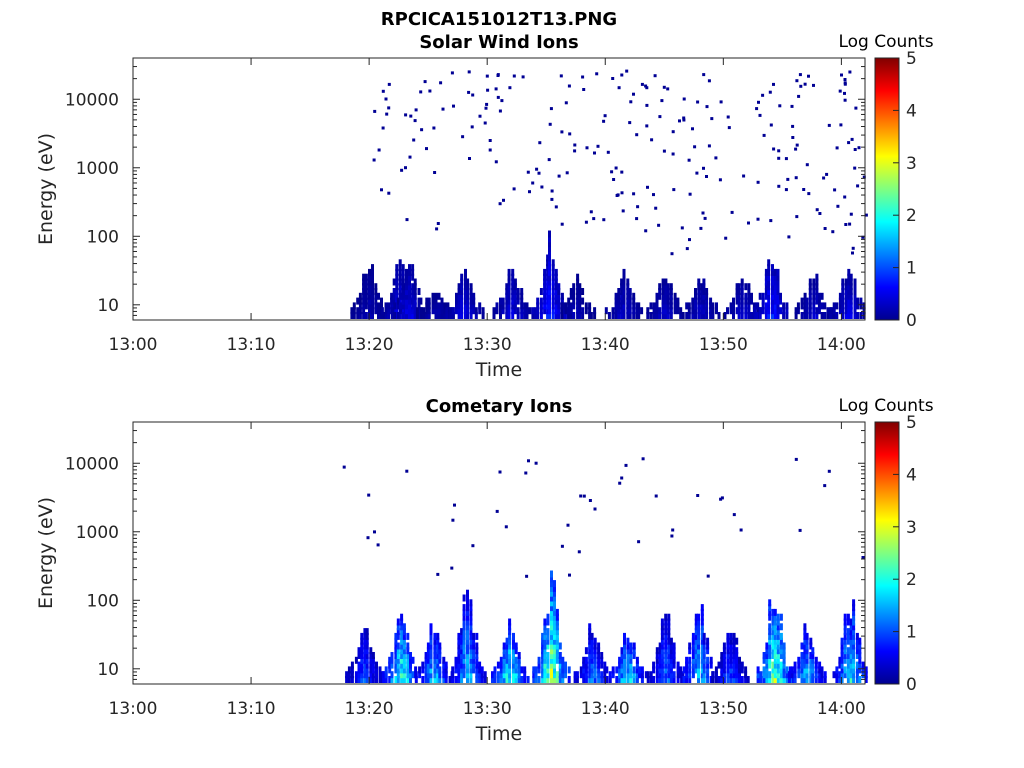 This screenshot has height=768, width=1024. Describe the element at coordinates (723, 709) in the screenshot. I see `x-tick-label: 13:50` at that location.